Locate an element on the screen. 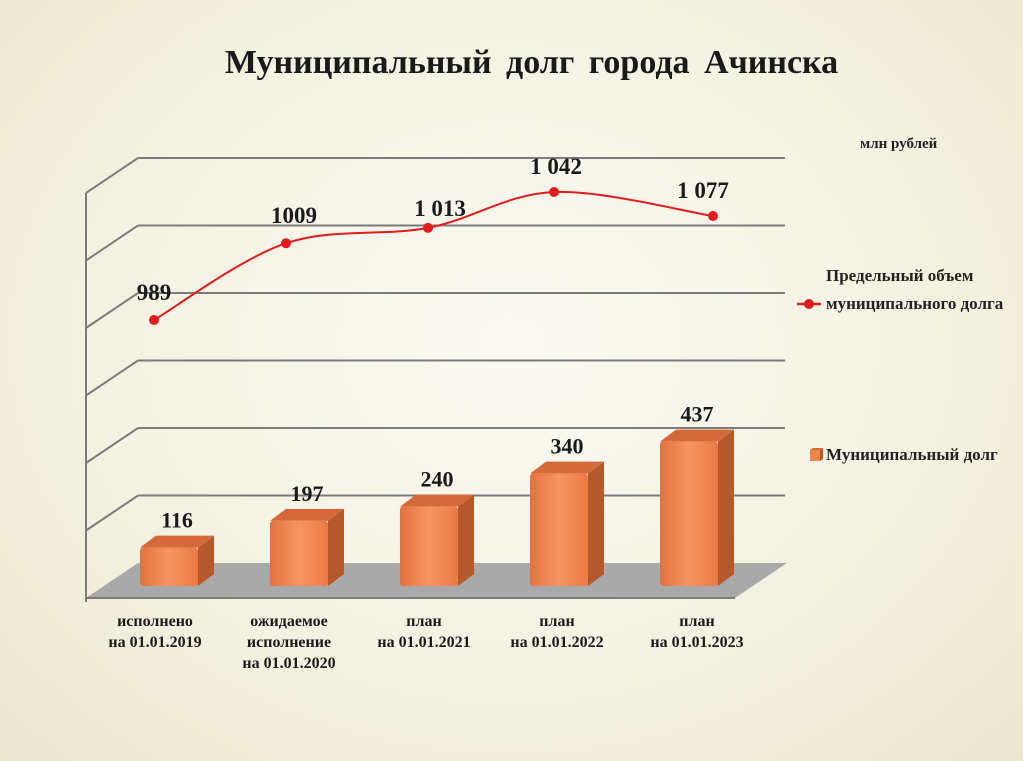  line-value-label: 989 is located at coordinates (154, 292).